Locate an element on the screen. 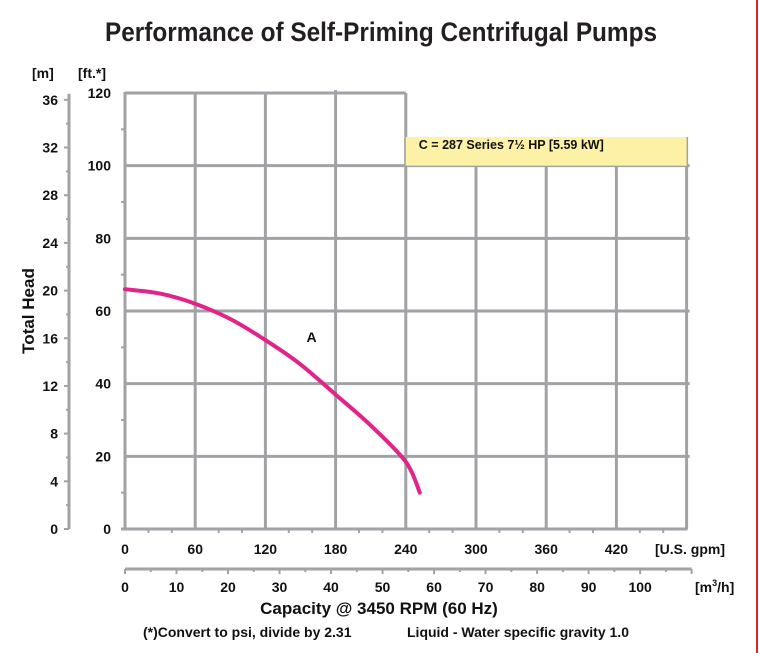  y-primary-tick-label: 80 is located at coordinates (103, 238).